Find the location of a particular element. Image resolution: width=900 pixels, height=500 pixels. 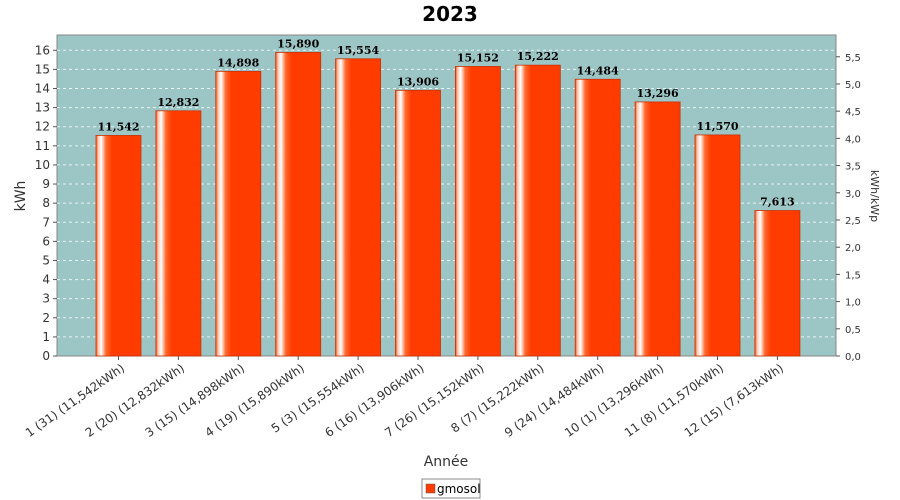

y-tick-label: 2 is located at coordinates (46, 318).